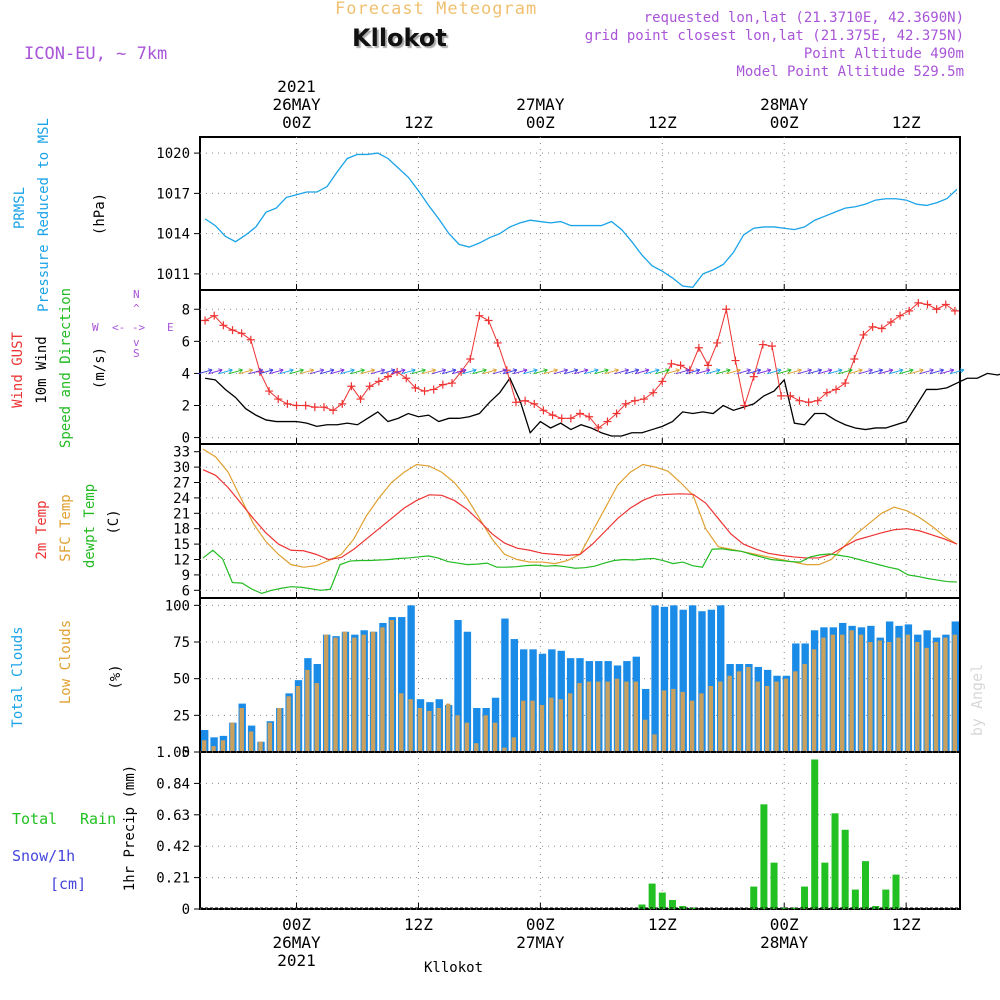  Describe the element at coordinates (181, 643) in the screenshot. I see `y-tick-label: 75` at that location.